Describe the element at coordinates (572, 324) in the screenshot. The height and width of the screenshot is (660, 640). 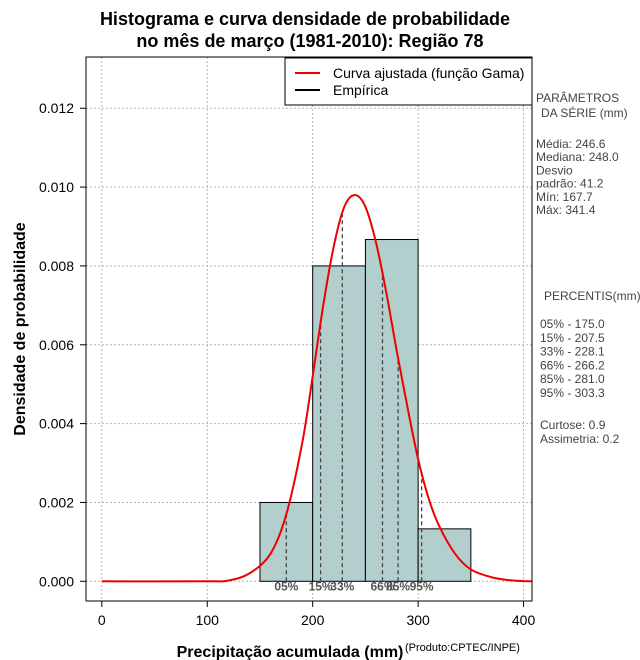
I see `percentil-line: 05% - 175.0` at that location.